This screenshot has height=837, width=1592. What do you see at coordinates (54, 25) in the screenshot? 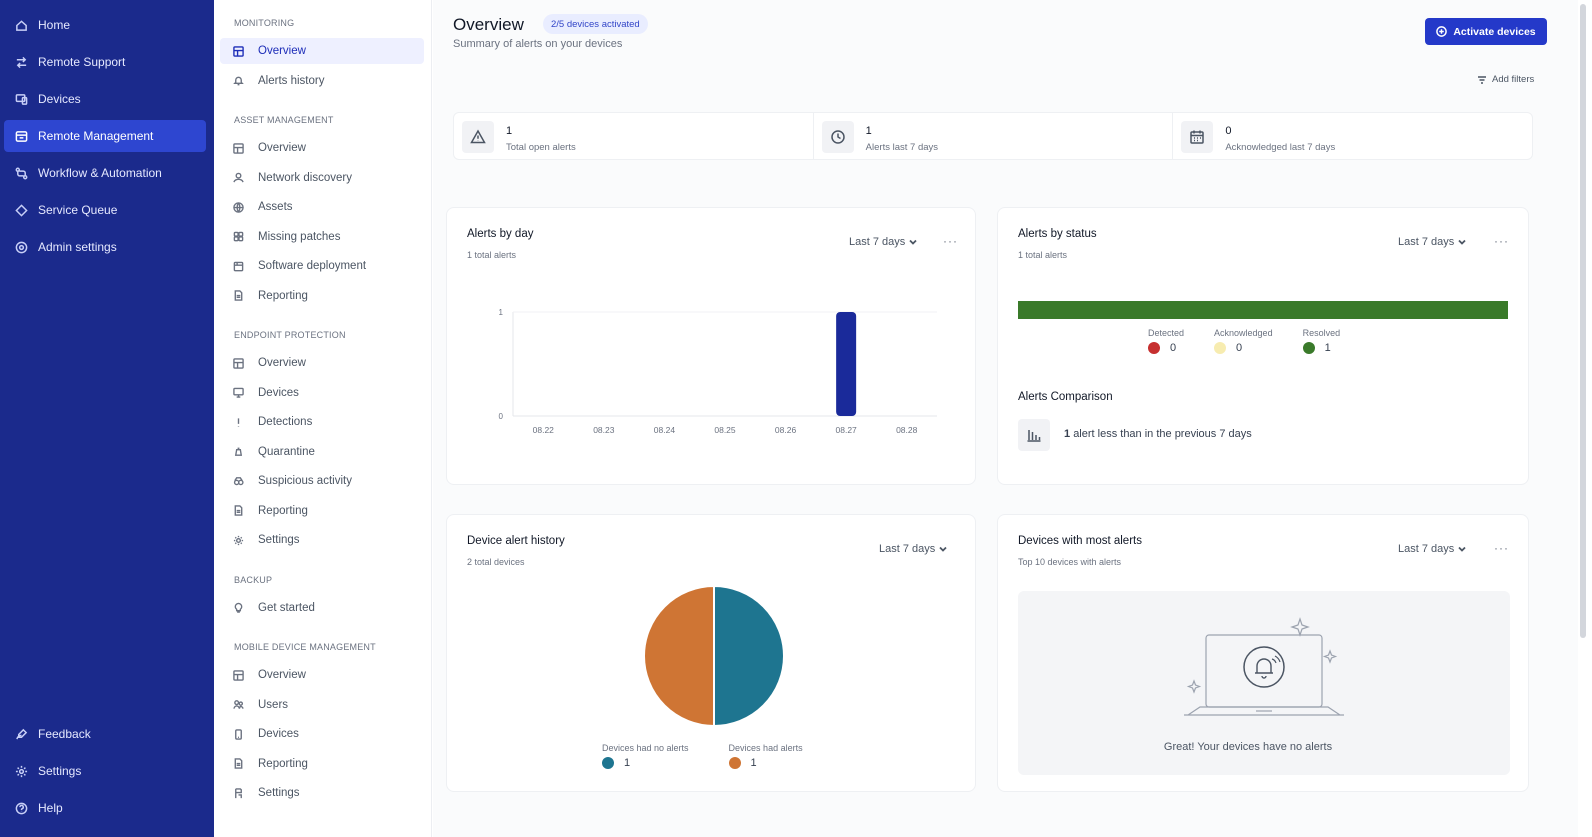
I see `primary-nav-label: Home` at bounding box center [54, 25].